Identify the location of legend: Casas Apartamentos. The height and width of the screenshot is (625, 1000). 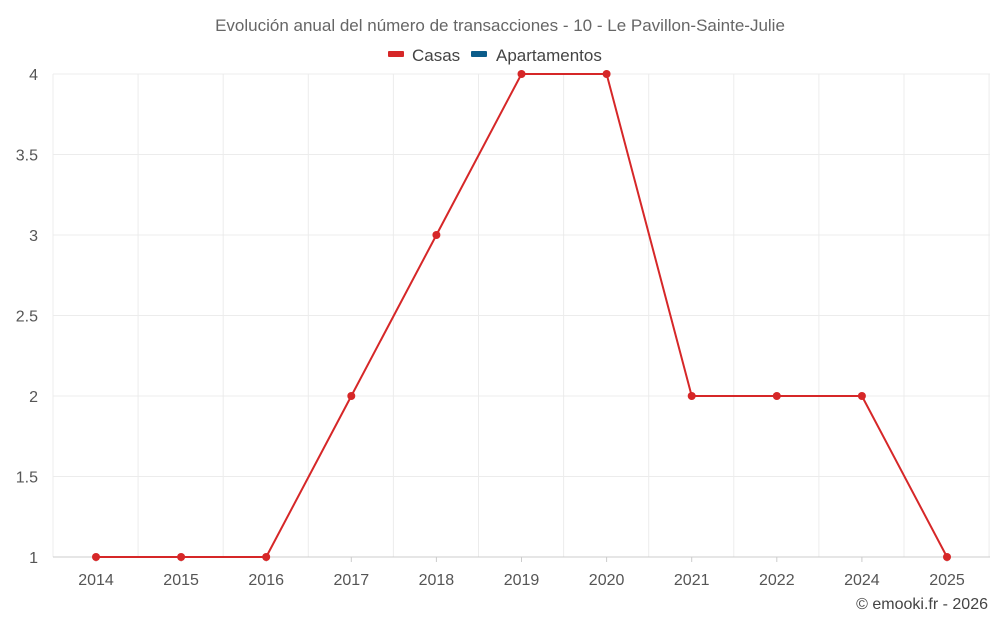
(495, 55).